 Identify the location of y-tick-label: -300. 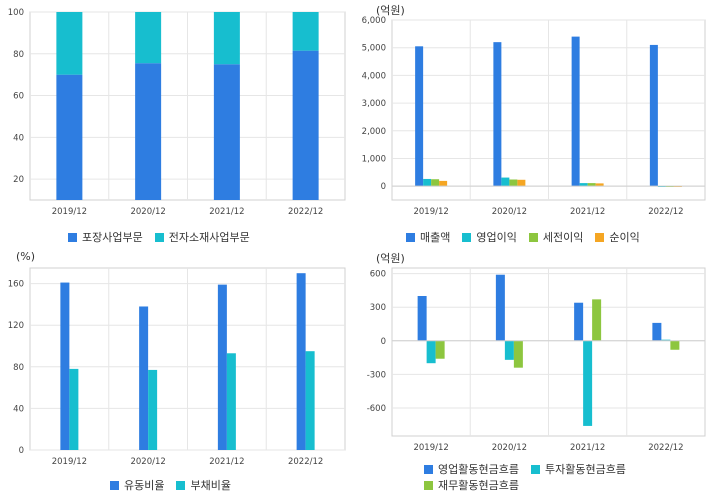
(376, 375).